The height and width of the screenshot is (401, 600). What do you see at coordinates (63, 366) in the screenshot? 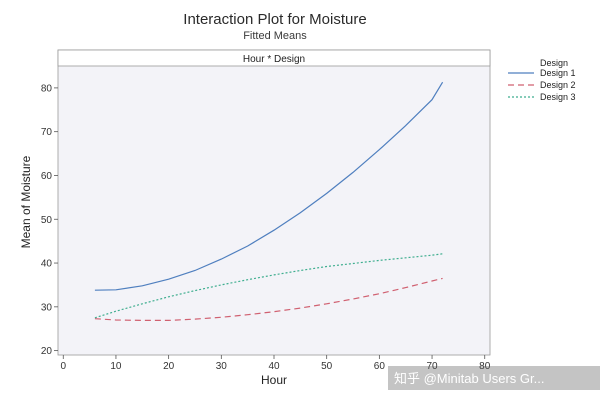
I see `x-tick-label: 0` at bounding box center [63, 366].